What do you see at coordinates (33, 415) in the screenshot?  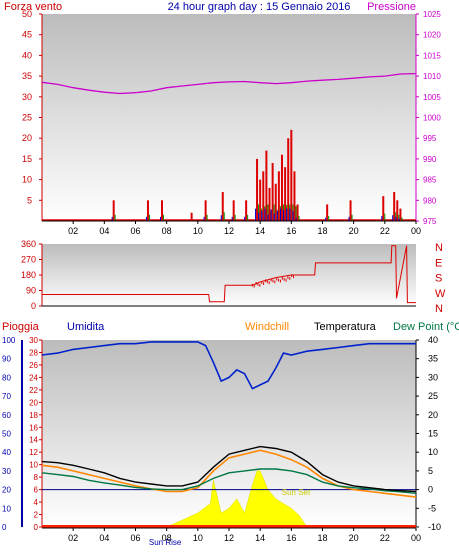 I see `rain-tick-label: 18` at bounding box center [33, 415].